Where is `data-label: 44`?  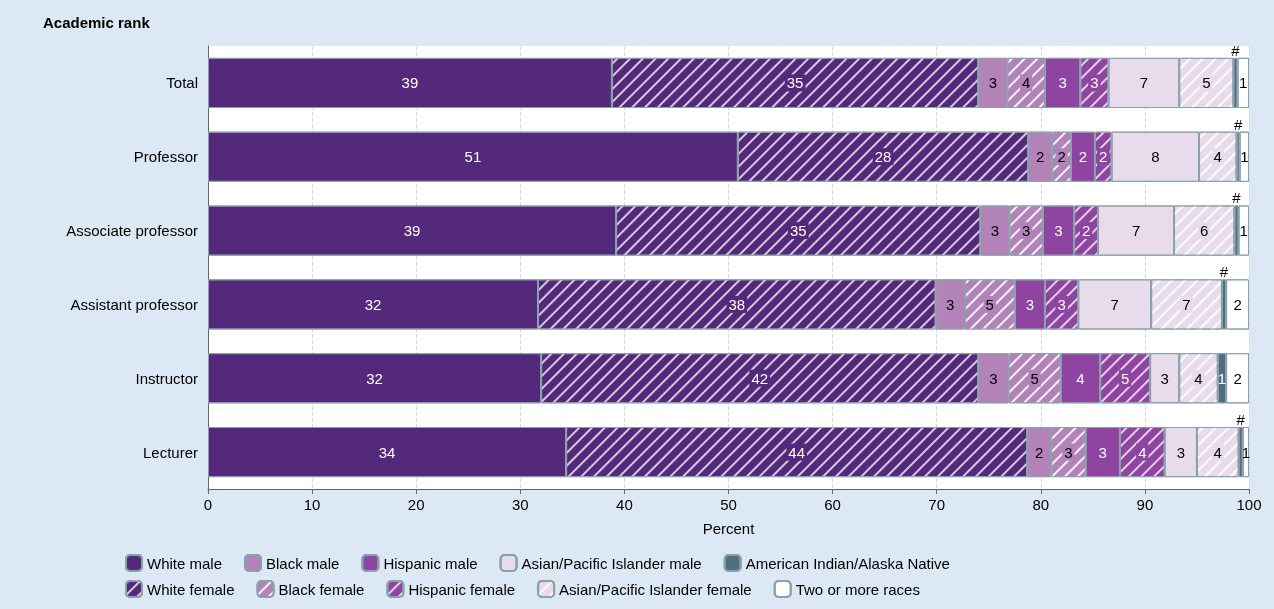
data-label: 44 is located at coordinates (797, 452).